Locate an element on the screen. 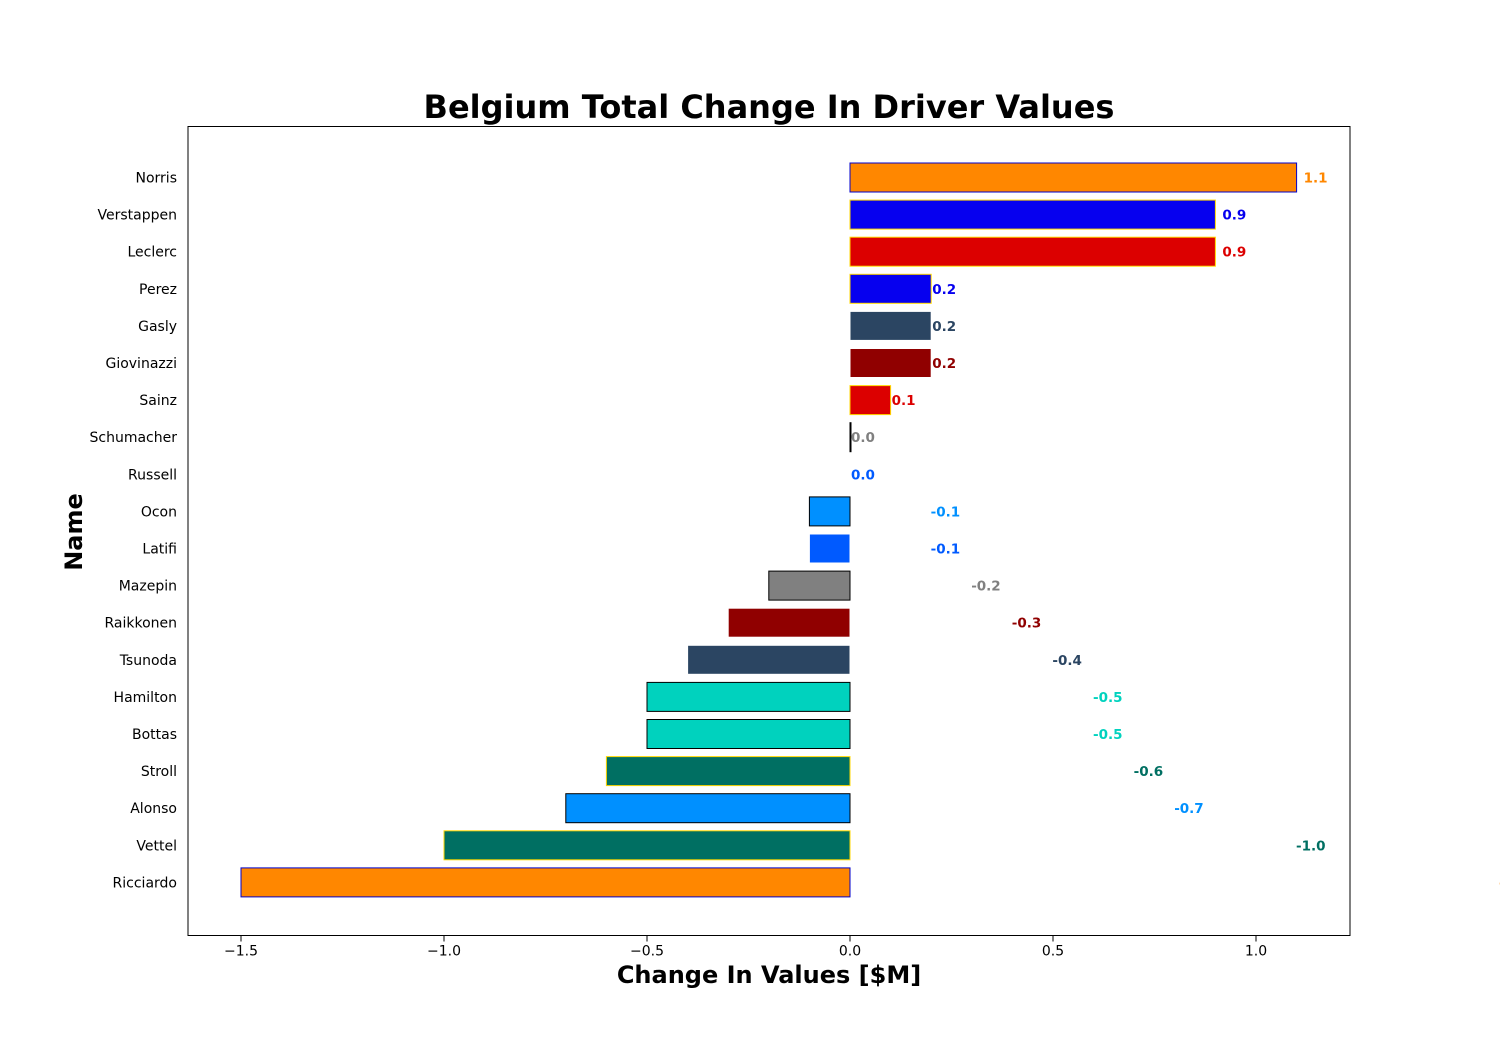 The image size is (1500, 1050). bar-norris is located at coordinates (1073, 177).